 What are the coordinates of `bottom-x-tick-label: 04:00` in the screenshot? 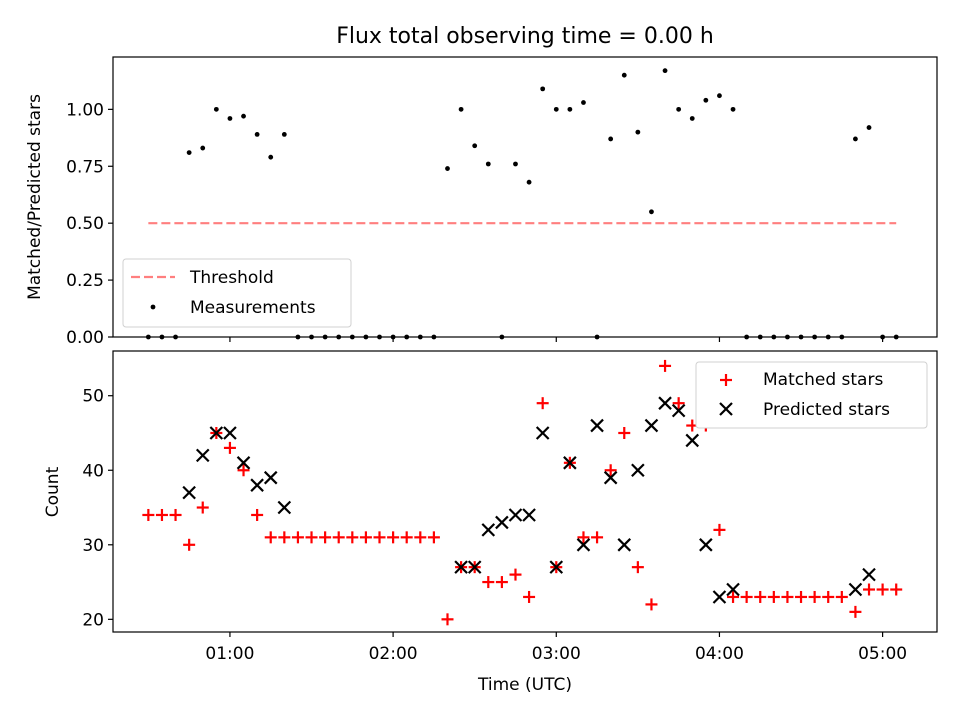 It's located at (719, 654).